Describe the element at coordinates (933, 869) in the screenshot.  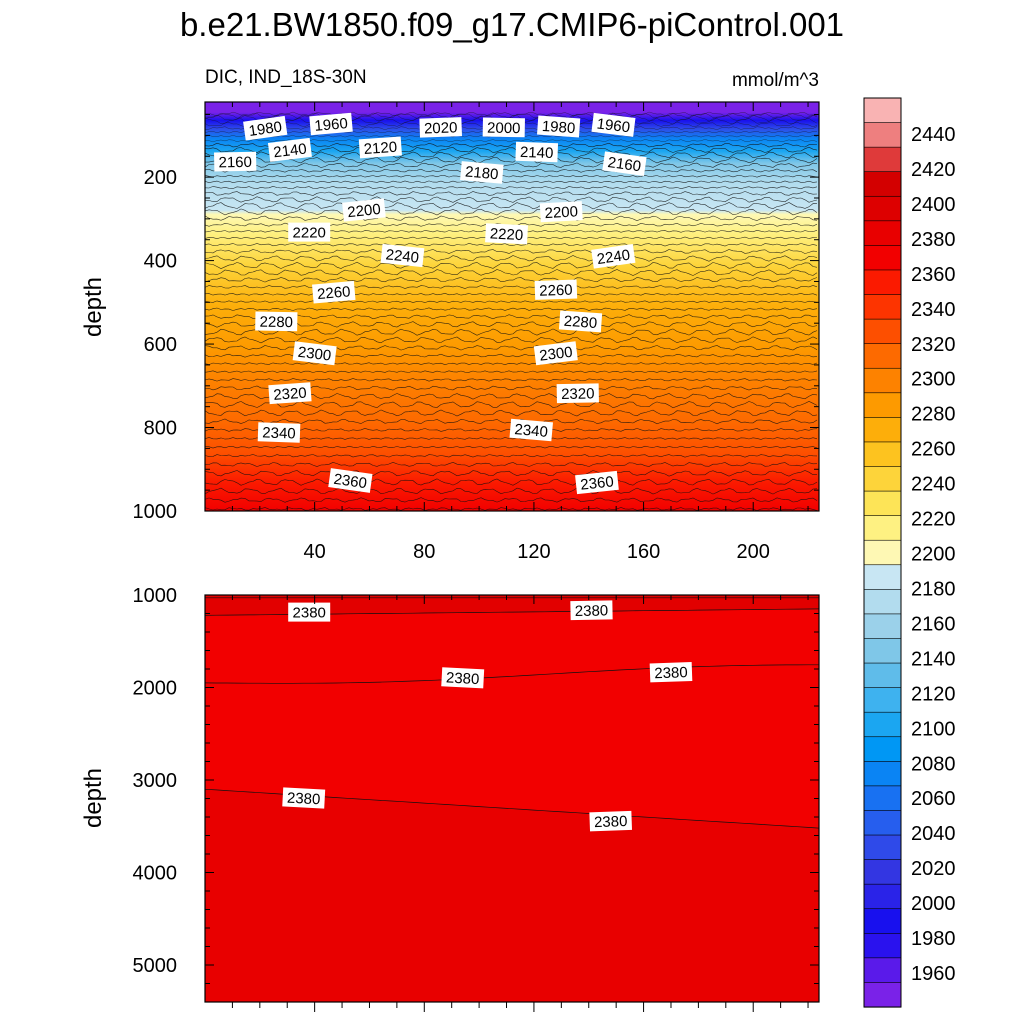
I see `colorbar-tick-label: 2020` at that location.